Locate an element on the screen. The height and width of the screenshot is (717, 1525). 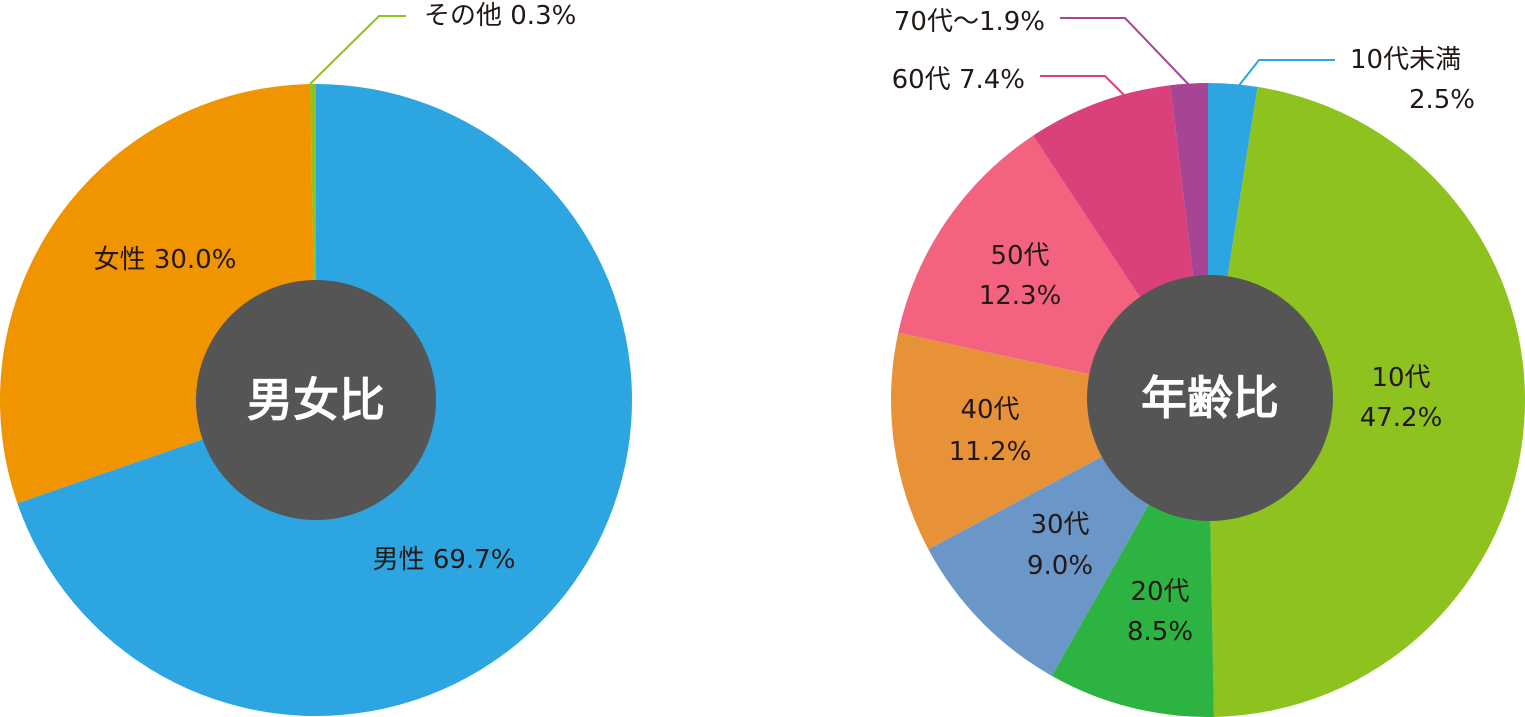
other-leader-line is located at coordinates (357, 50).